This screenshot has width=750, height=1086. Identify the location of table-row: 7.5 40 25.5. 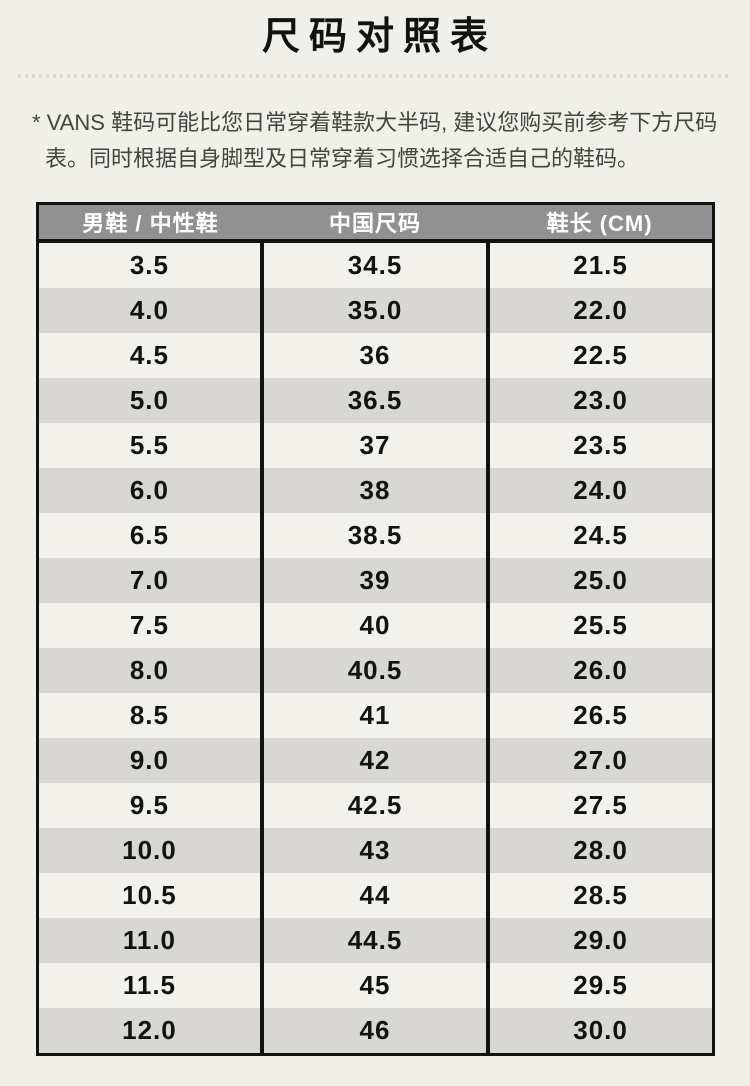
(375, 625).